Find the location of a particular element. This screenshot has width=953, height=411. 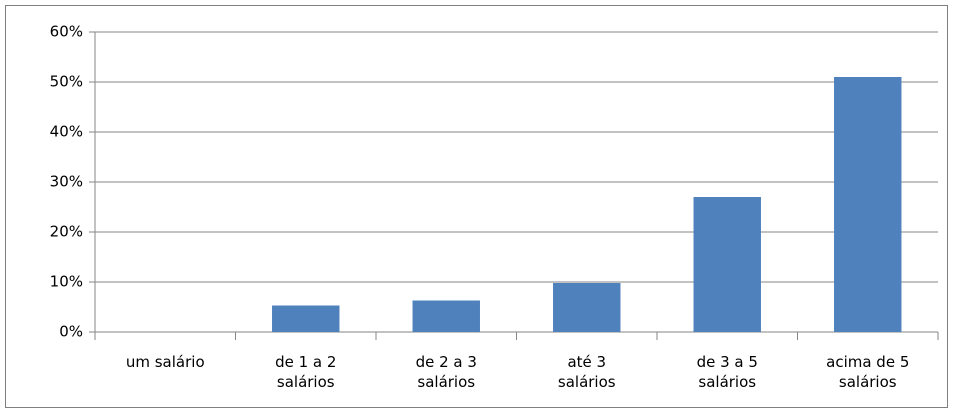

y-tick-label: 50% is located at coordinates (66, 82).